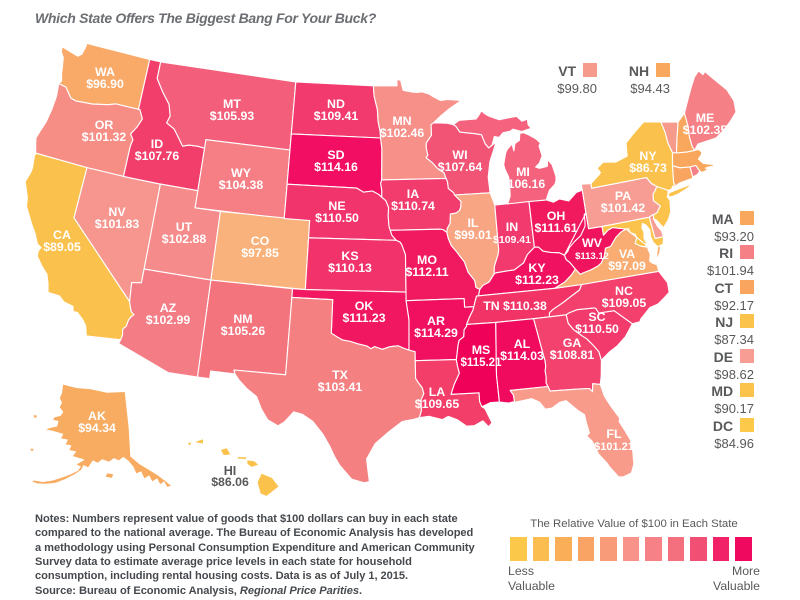 The width and height of the screenshot is (800, 600). What do you see at coordinates (230, 471) in the screenshot?
I see `svg-text: HI` at bounding box center [230, 471].